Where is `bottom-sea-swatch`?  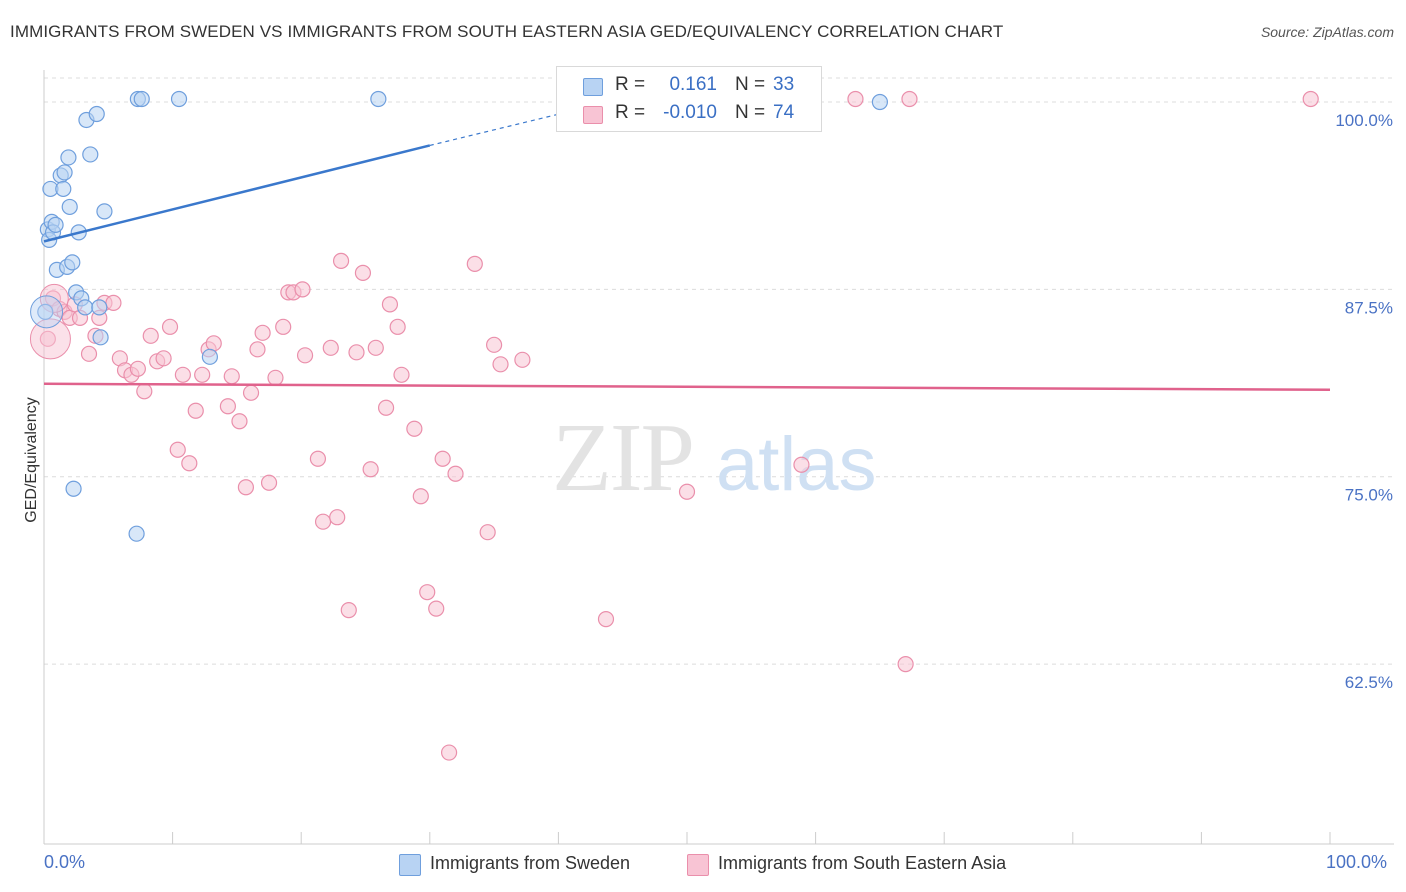 bottom-sea-swatch is located at coordinates (698, 865).